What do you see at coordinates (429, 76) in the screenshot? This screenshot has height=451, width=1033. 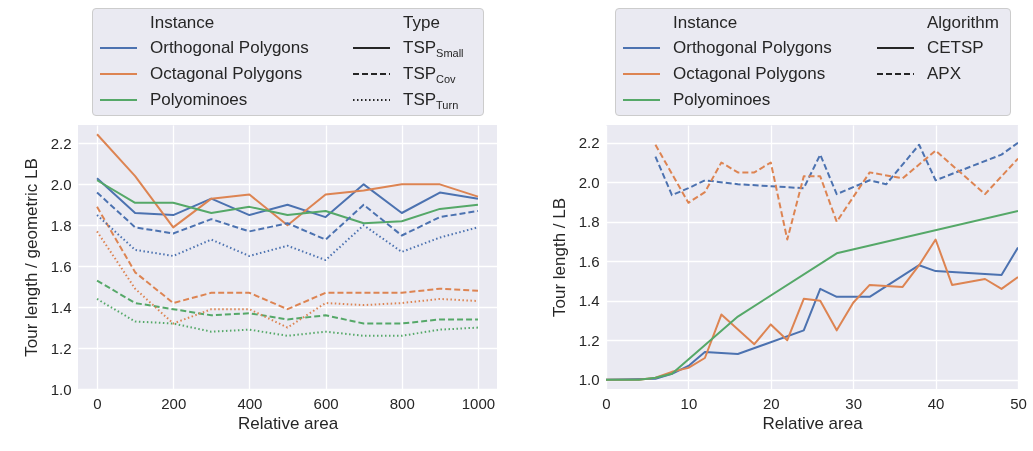 I see `text: TSP$_{Cov}$` at bounding box center [429, 76].